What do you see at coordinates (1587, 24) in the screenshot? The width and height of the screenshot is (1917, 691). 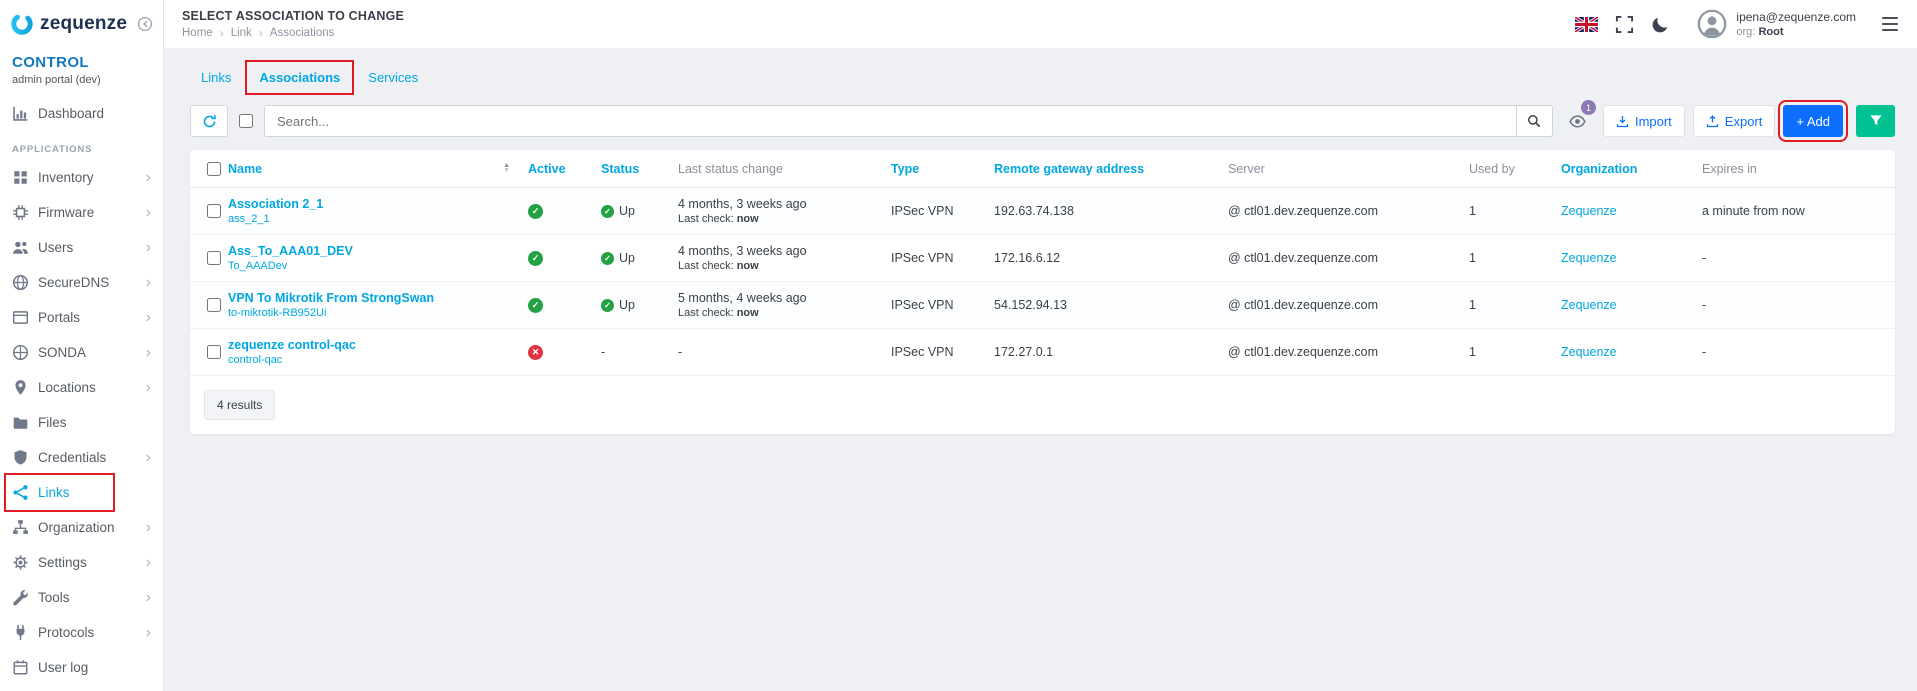 I see `language-flag-icon` at bounding box center [1587, 24].